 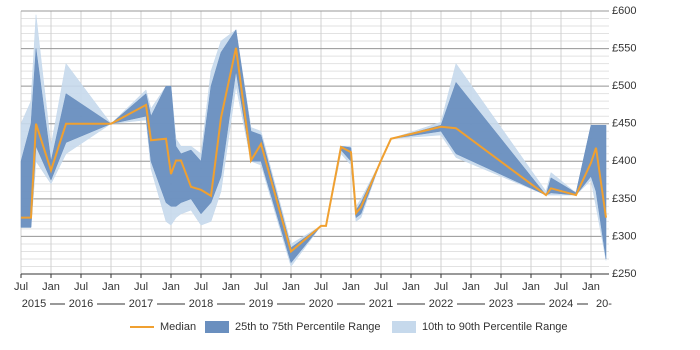 I want to click on y-tick-label: £600, so click(x=624, y=11).